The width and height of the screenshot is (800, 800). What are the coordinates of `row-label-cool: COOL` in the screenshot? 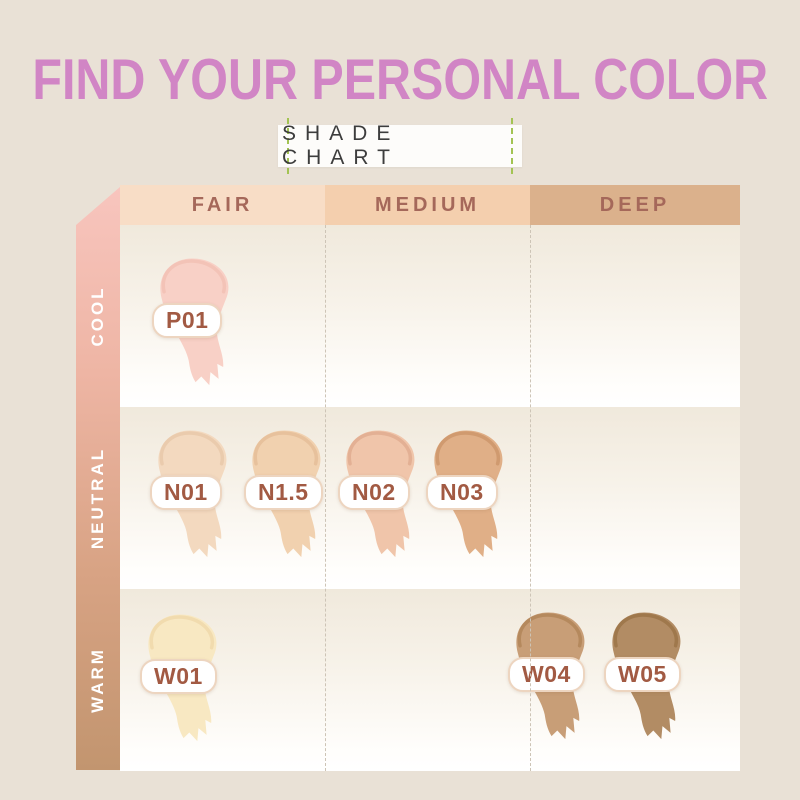 It's located at (97, 316).